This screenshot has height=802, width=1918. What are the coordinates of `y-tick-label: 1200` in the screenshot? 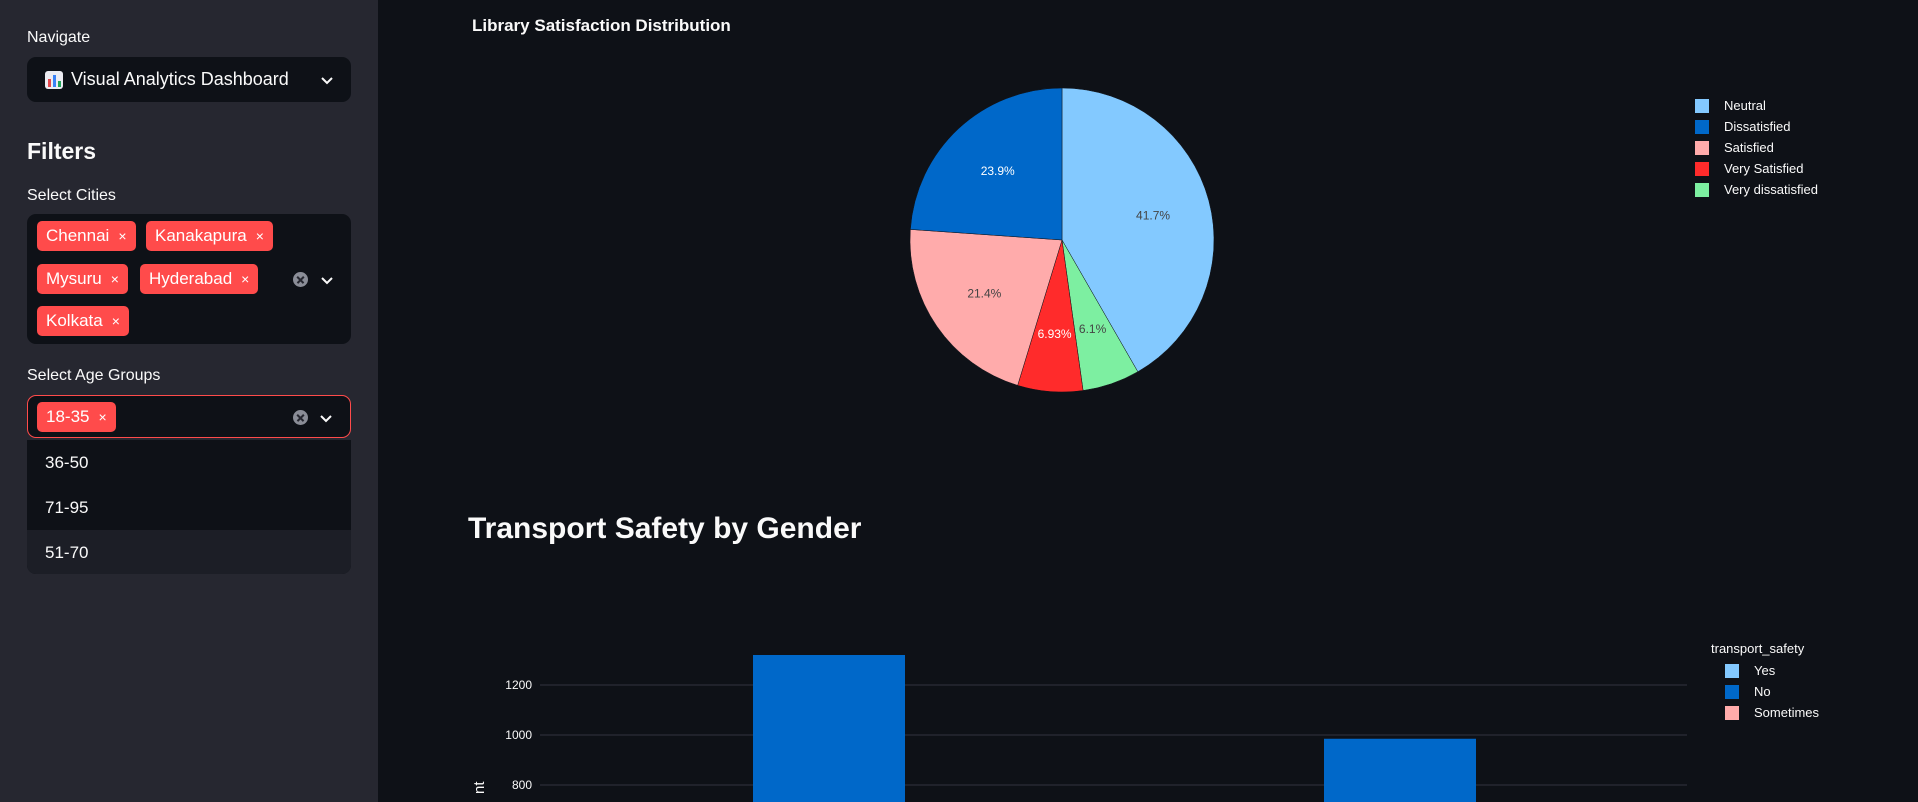 It's located at (518, 685).